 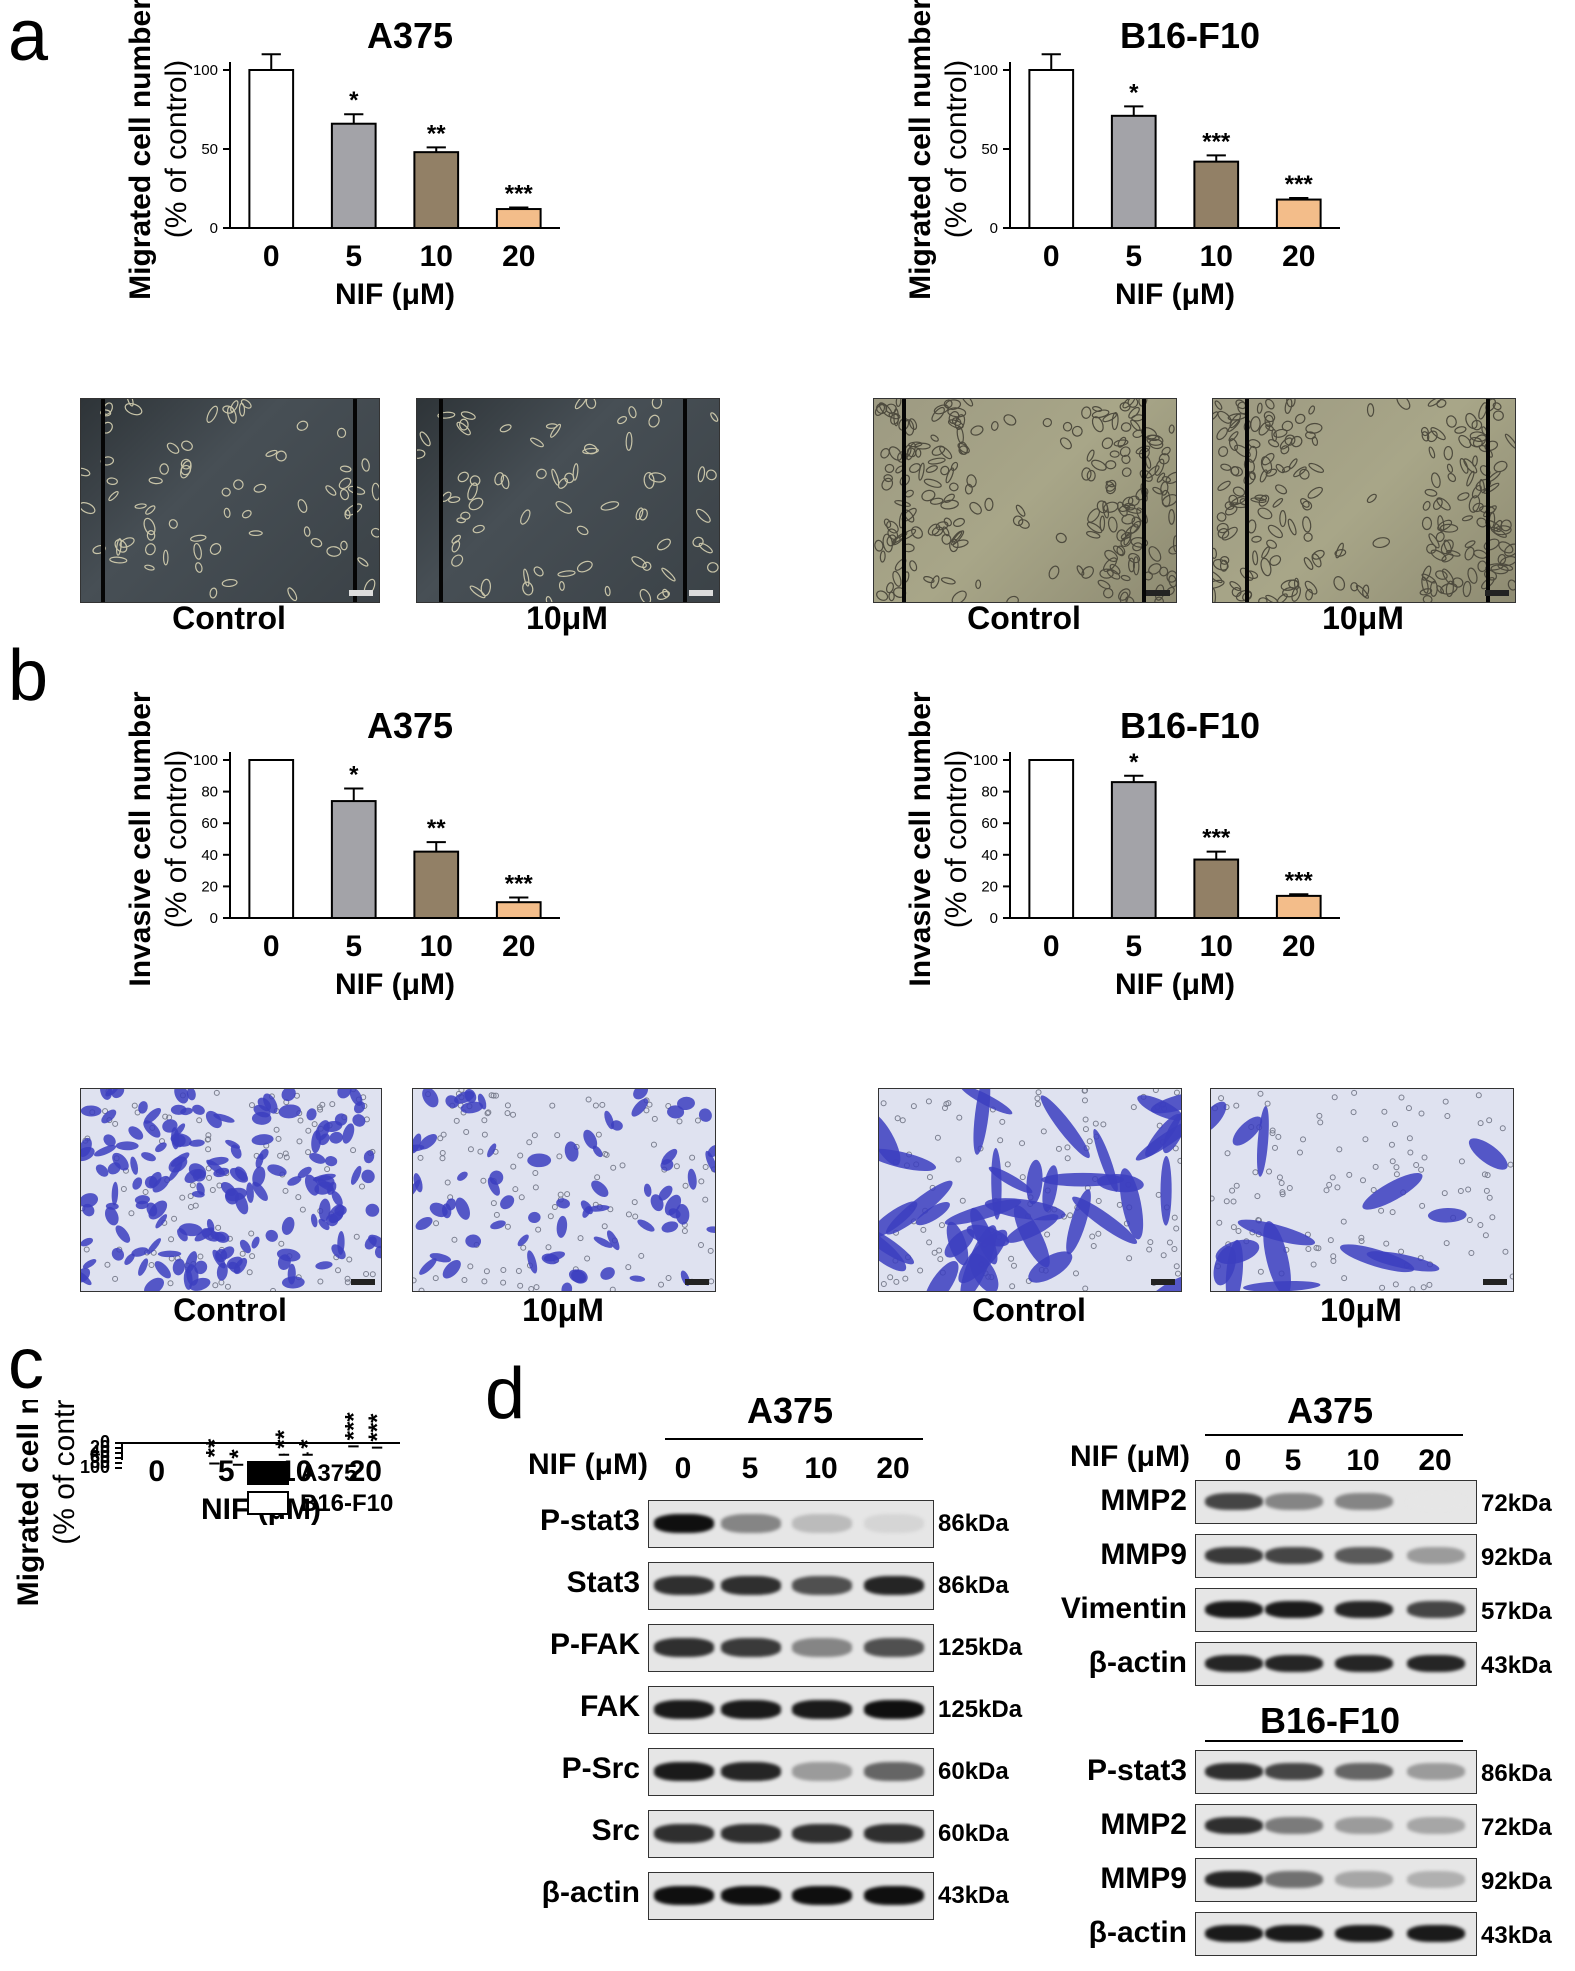 I want to click on scratch-line, so click(x=103, y=500).